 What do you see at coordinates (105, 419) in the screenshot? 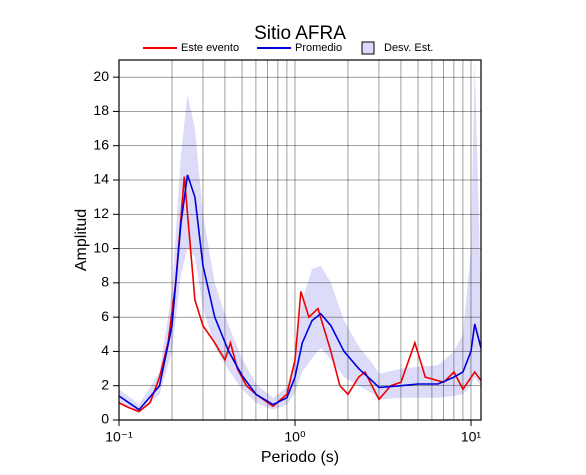
I see `y-tick-label: 0` at bounding box center [105, 419].